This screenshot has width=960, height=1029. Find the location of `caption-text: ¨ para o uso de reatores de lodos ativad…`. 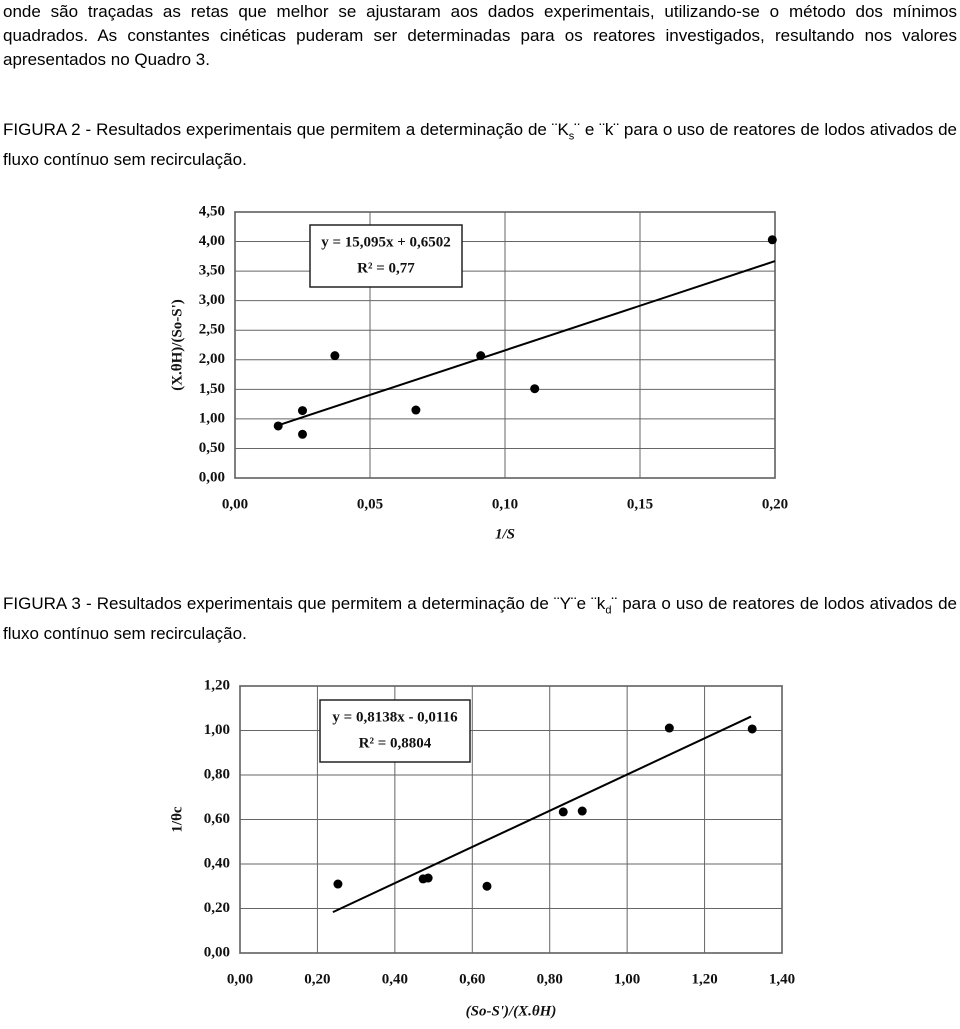

caption-text: ¨ para o uso de reatores de lodos ativad… is located at coordinates (480, 619).